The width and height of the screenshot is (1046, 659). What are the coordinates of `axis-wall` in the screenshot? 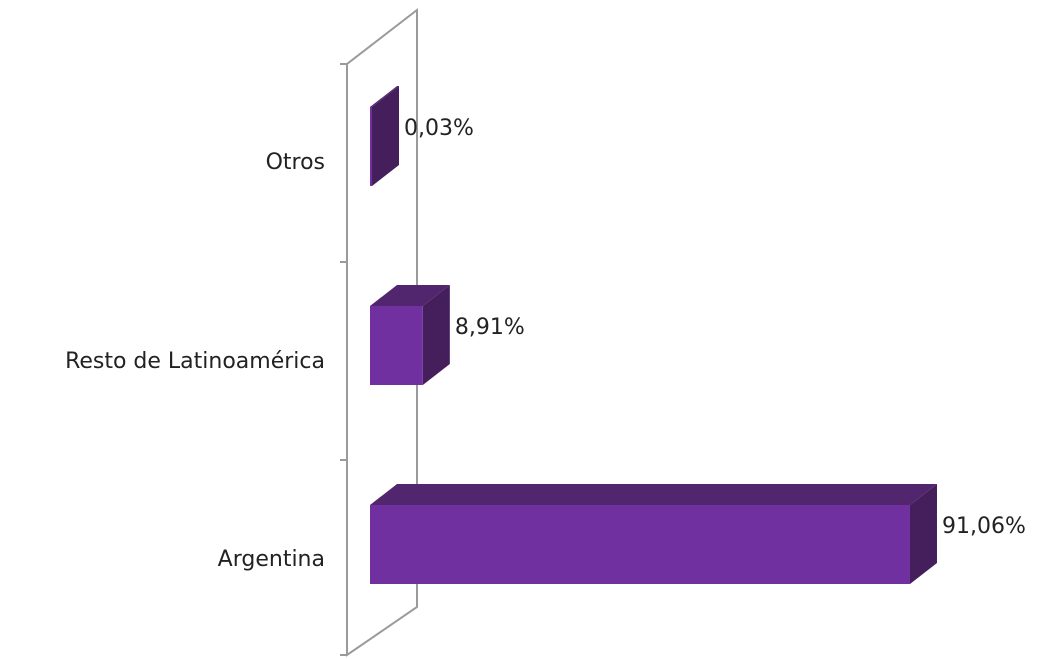 It's located at (379, 332).